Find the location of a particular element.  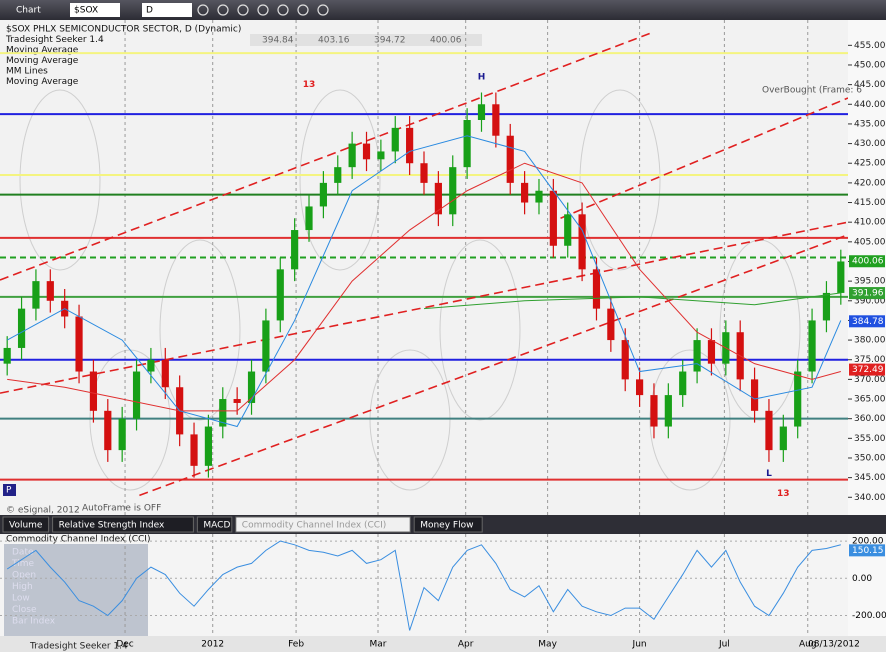

toolbar is located at coordinates (443, 10).